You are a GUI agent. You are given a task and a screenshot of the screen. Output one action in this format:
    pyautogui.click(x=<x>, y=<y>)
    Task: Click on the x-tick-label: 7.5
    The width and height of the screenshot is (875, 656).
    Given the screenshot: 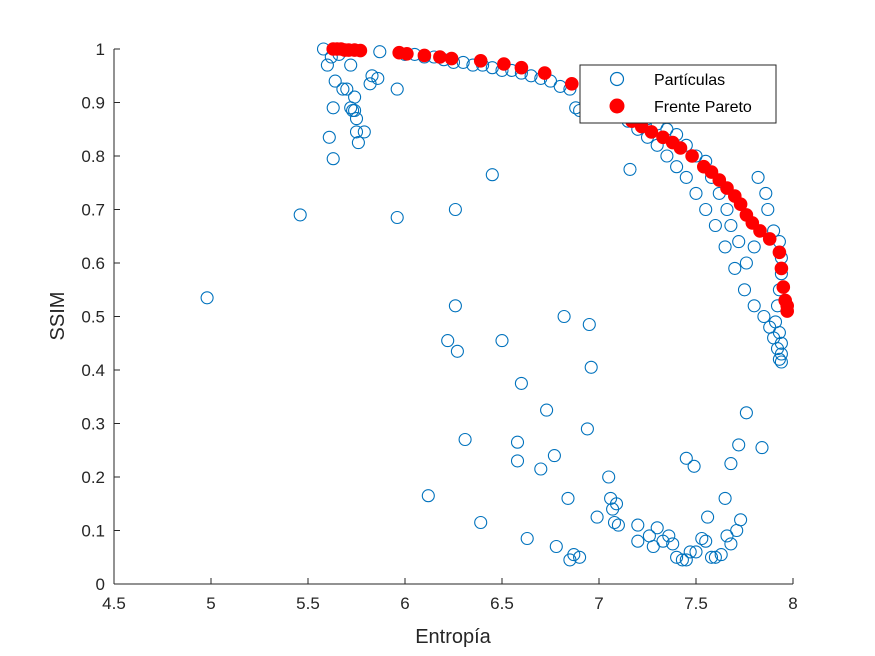 What is the action you would take?
    pyautogui.click(x=696, y=603)
    